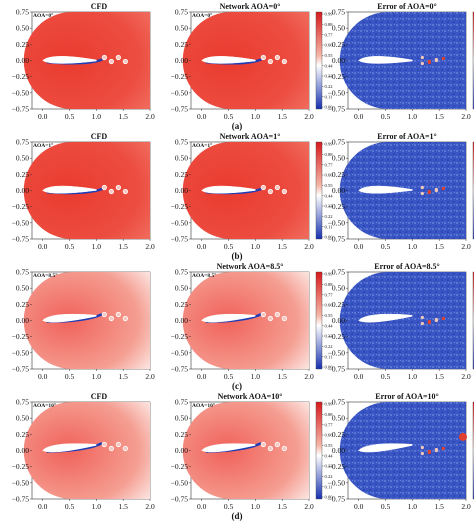 This screenshot has width=474, height=524. What do you see at coordinates (202, 145) in the screenshot?
I see `aoa-label: AOA=1°` at bounding box center [202, 145].